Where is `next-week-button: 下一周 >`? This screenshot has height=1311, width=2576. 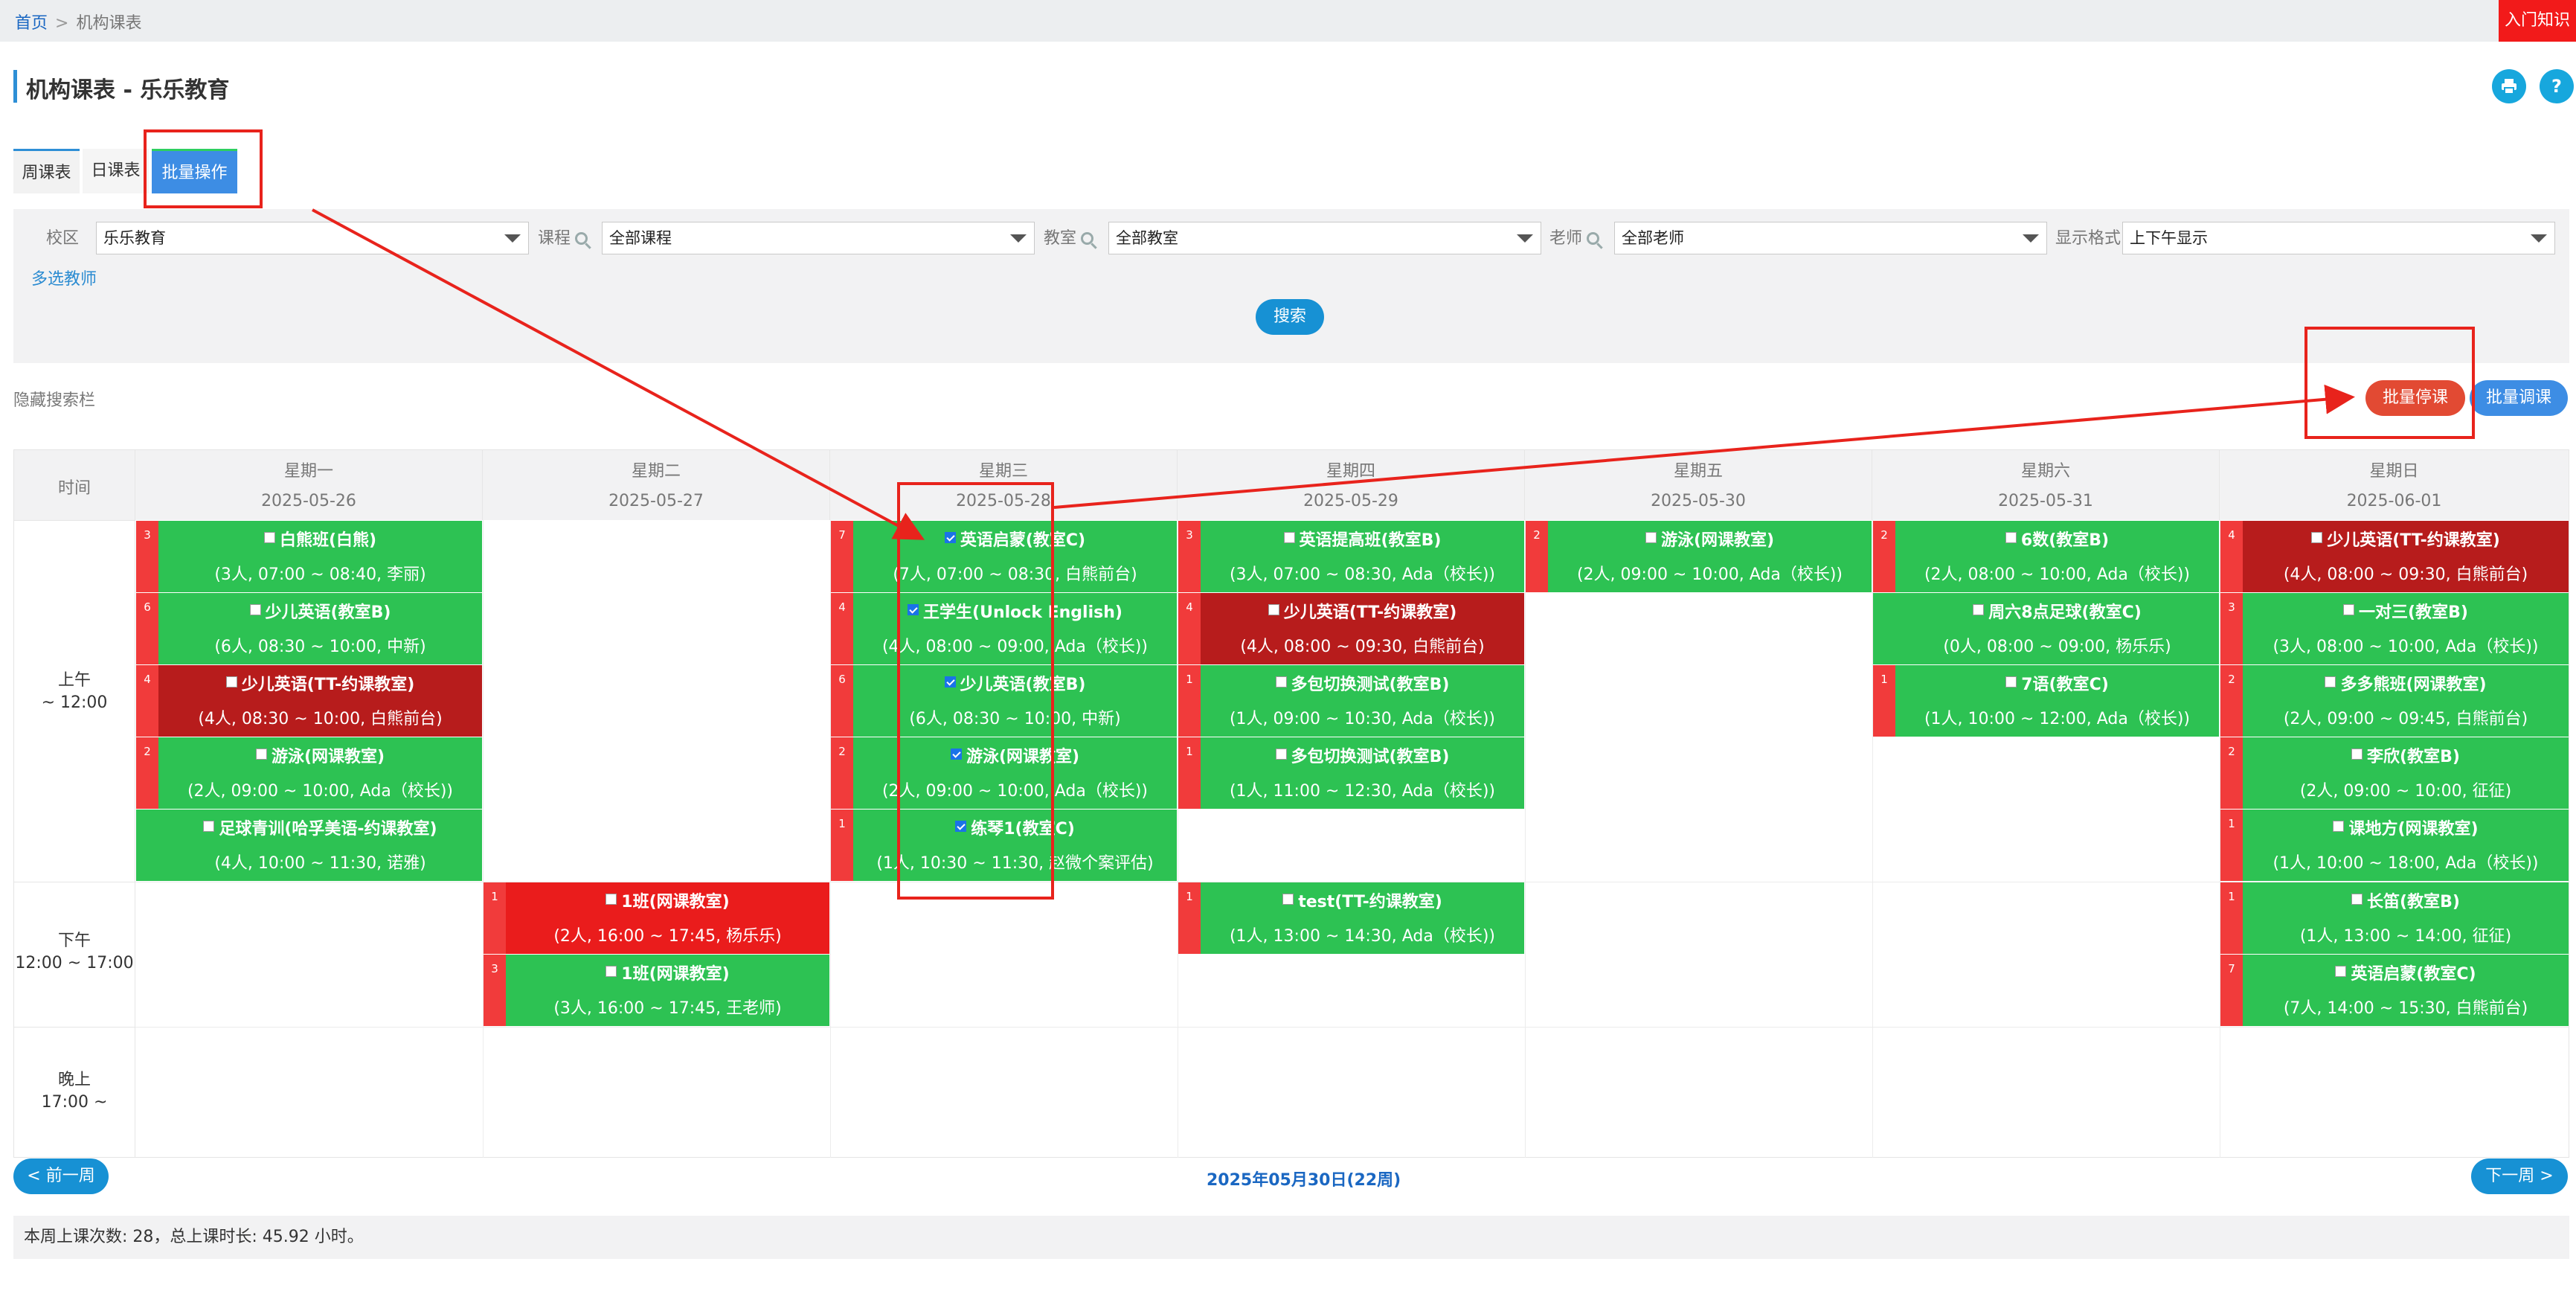 next-week-button: 下一周 > is located at coordinates (2519, 1176).